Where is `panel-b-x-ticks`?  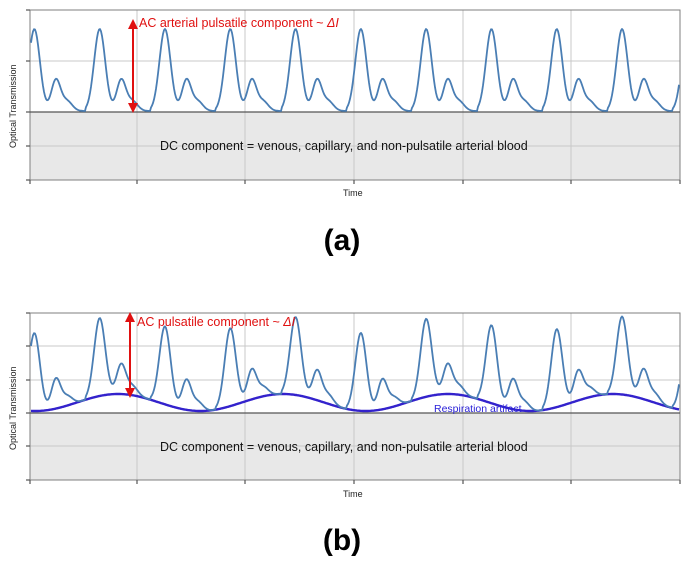
panel-b-x-ticks is located at coordinates (355, 482).